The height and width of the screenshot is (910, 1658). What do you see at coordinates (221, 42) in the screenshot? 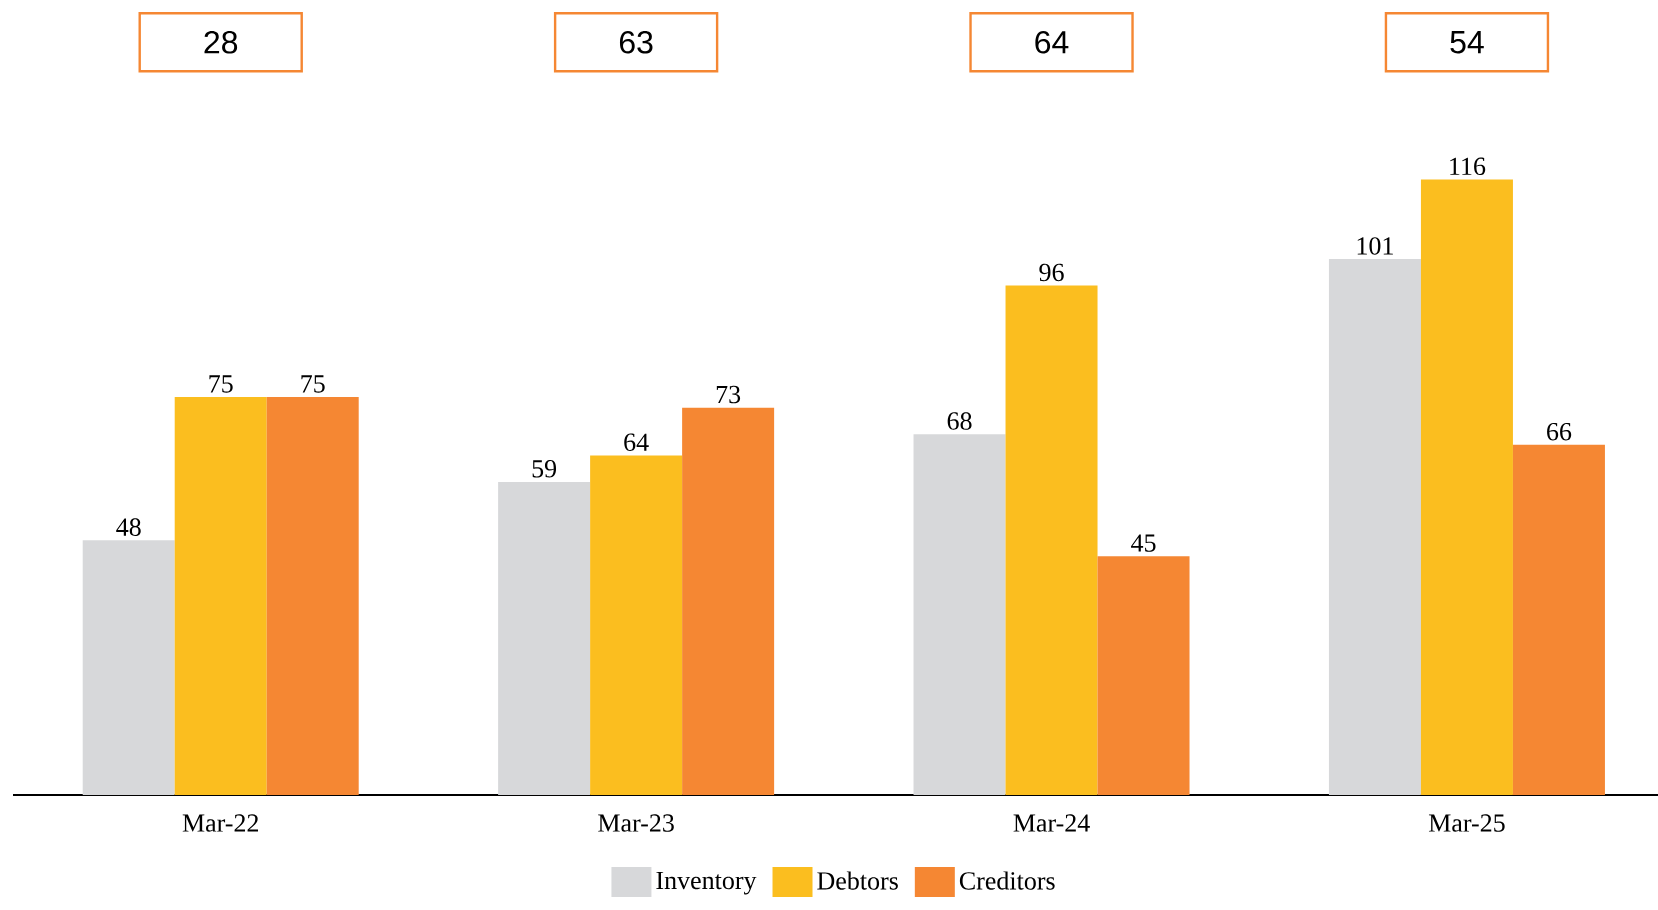
I see `text: 28` at bounding box center [221, 42].